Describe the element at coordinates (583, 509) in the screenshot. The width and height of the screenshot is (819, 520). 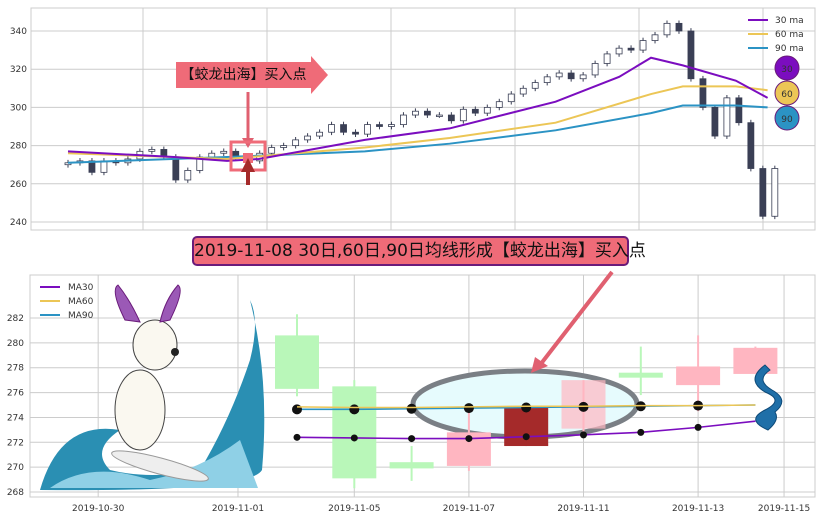
I see `bottom-x-tick-label: 2019-11-11` at that location.